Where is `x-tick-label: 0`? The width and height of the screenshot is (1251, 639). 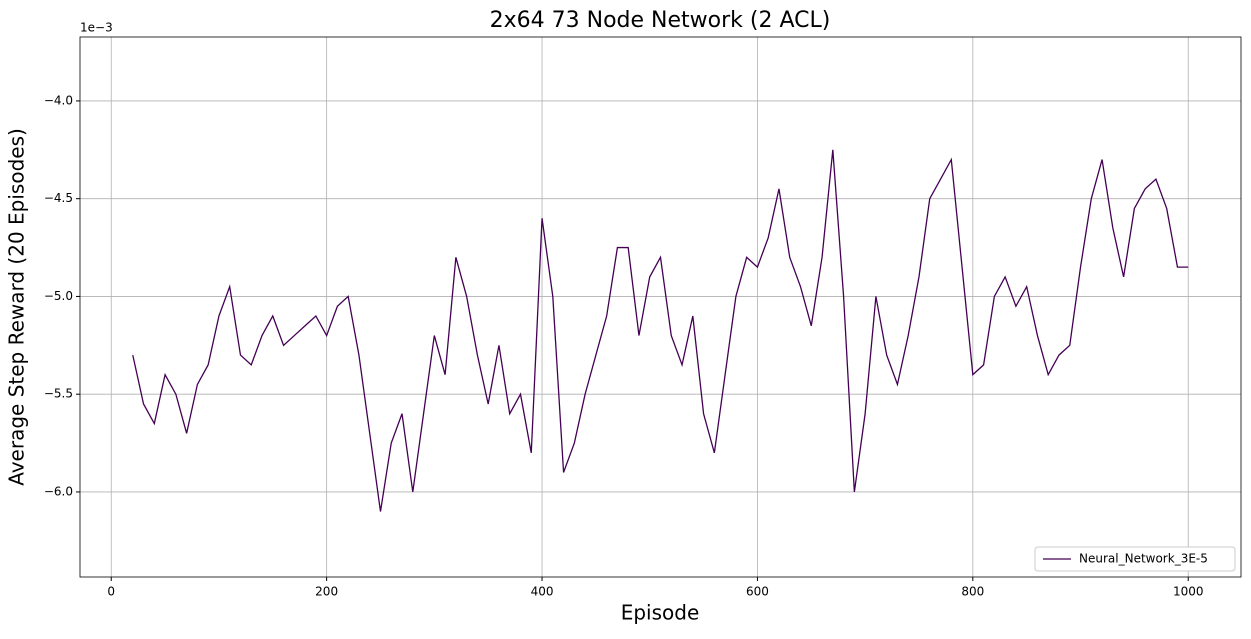
x-tick-label: 0 is located at coordinates (111, 592).